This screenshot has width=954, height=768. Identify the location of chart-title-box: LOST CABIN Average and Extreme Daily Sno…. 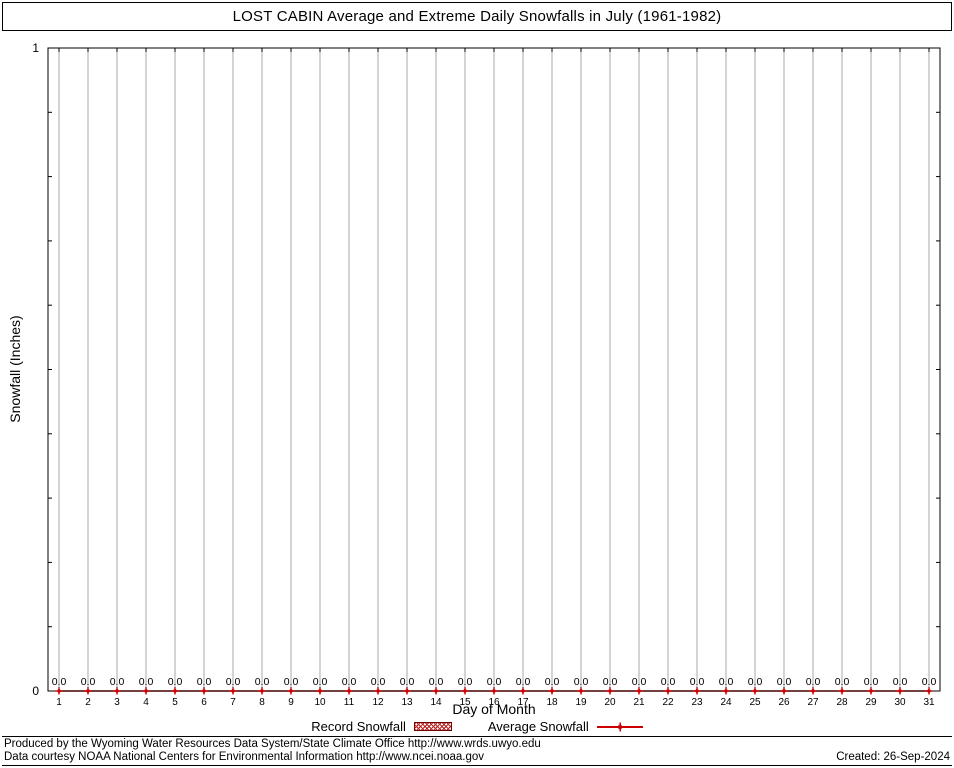
(477, 16).